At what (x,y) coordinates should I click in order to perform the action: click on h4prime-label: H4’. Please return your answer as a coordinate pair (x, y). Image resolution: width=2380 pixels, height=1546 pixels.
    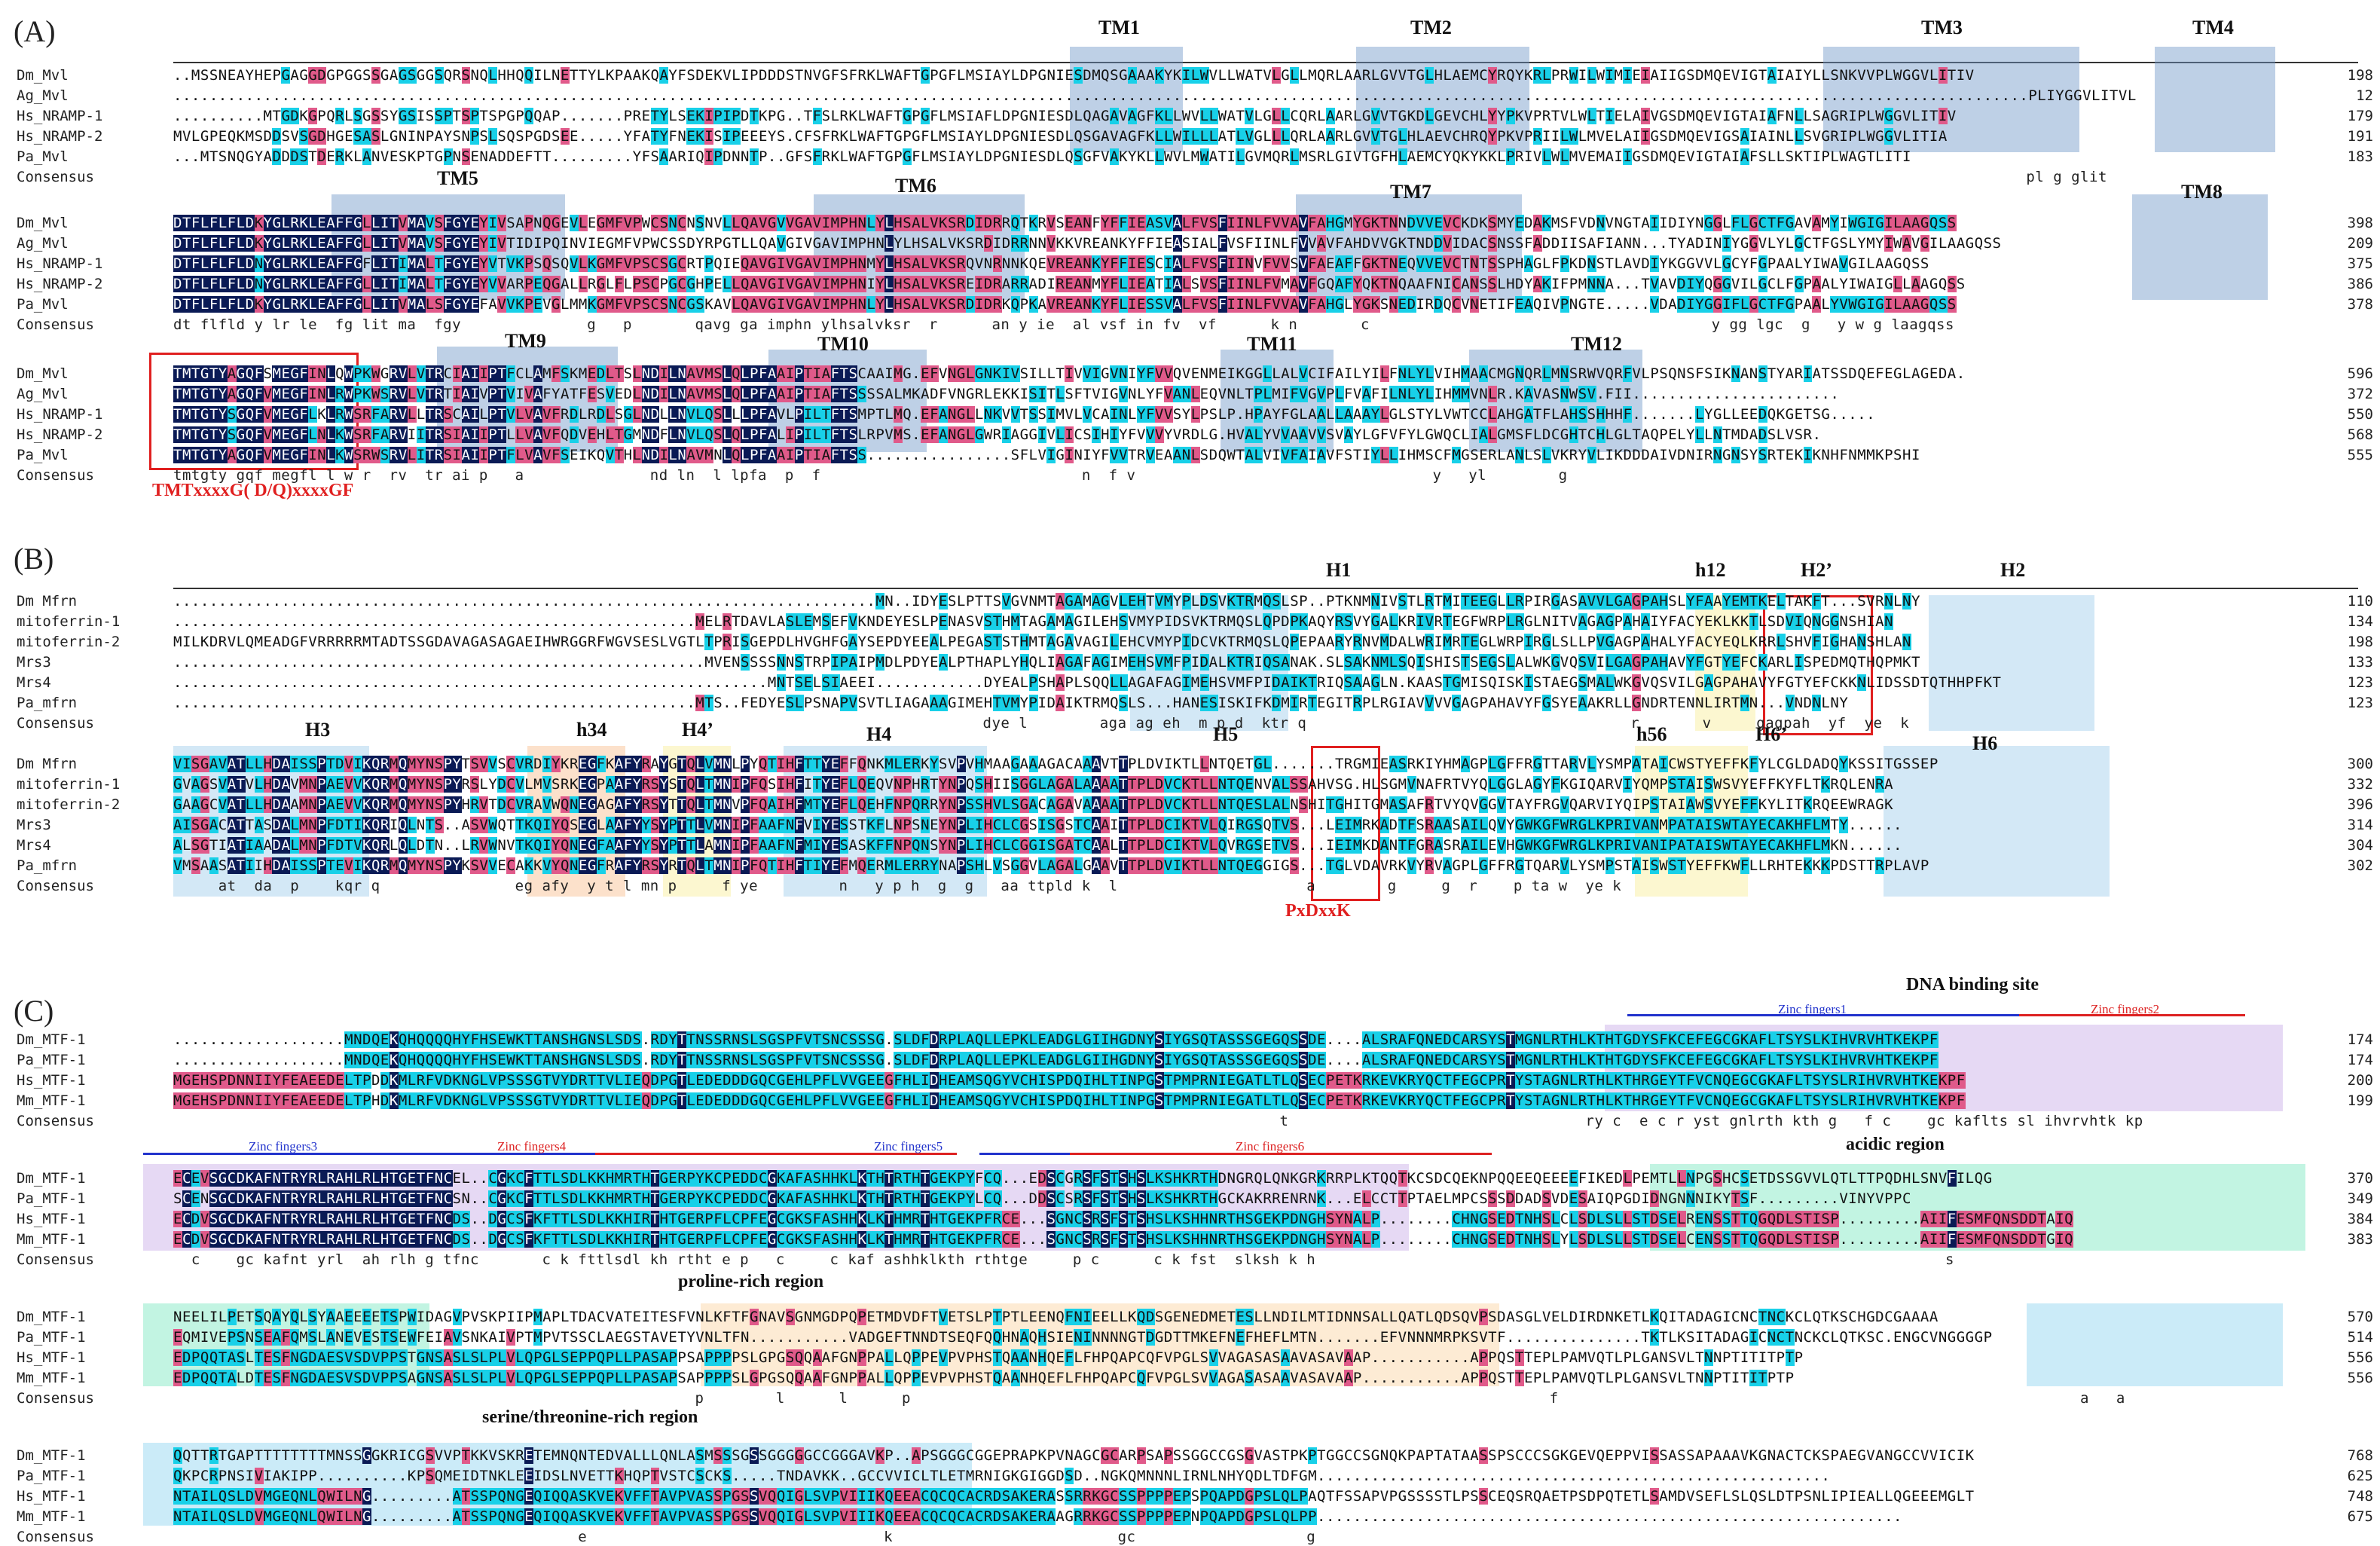
    Looking at the image, I should click on (697, 730).